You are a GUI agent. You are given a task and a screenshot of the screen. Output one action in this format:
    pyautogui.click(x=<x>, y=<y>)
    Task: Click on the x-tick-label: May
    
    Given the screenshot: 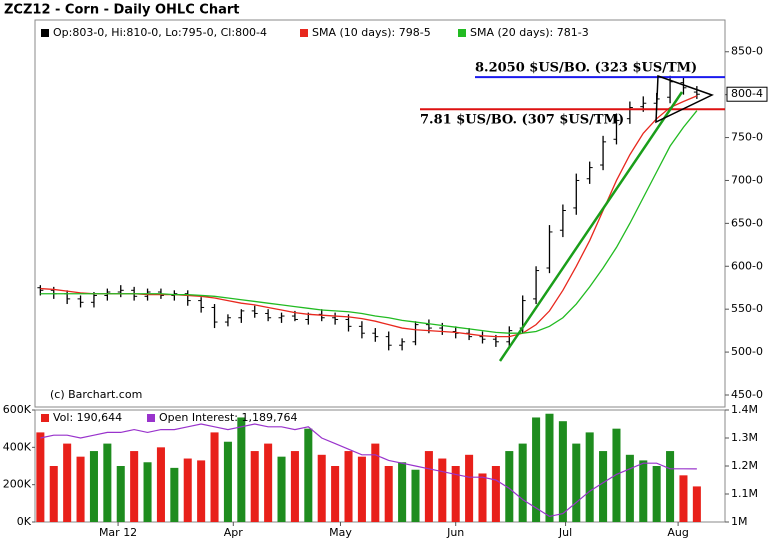 What is the action you would take?
    pyautogui.click(x=340, y=532)
    